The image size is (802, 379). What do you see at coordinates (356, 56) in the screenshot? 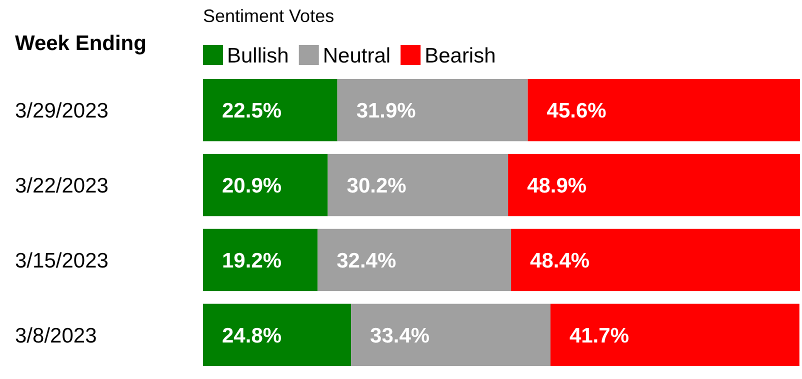
I see `legend-label: Neutral` at bounding box center [356, 56].